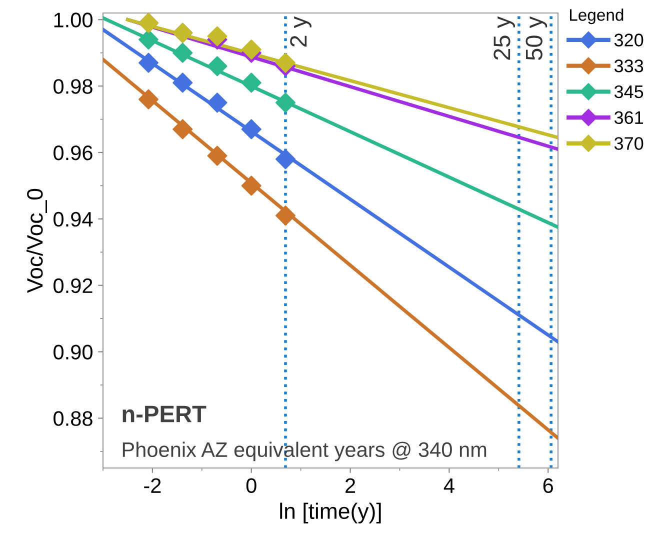 This screenshot has height=536, width=670. What do you see at coordinates (351, 485) in the screenshot?
I see `x-tick-label: 2` at bounding box center [351, 485].